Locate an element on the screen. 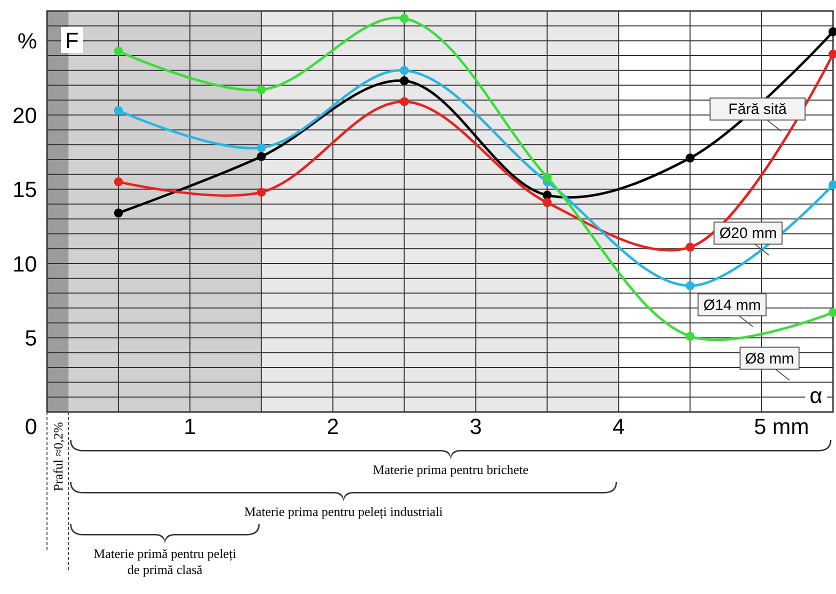 The width and height of the screenshot is (836, 594). y-tick-label: 20 is located at coordinates (24, 115).